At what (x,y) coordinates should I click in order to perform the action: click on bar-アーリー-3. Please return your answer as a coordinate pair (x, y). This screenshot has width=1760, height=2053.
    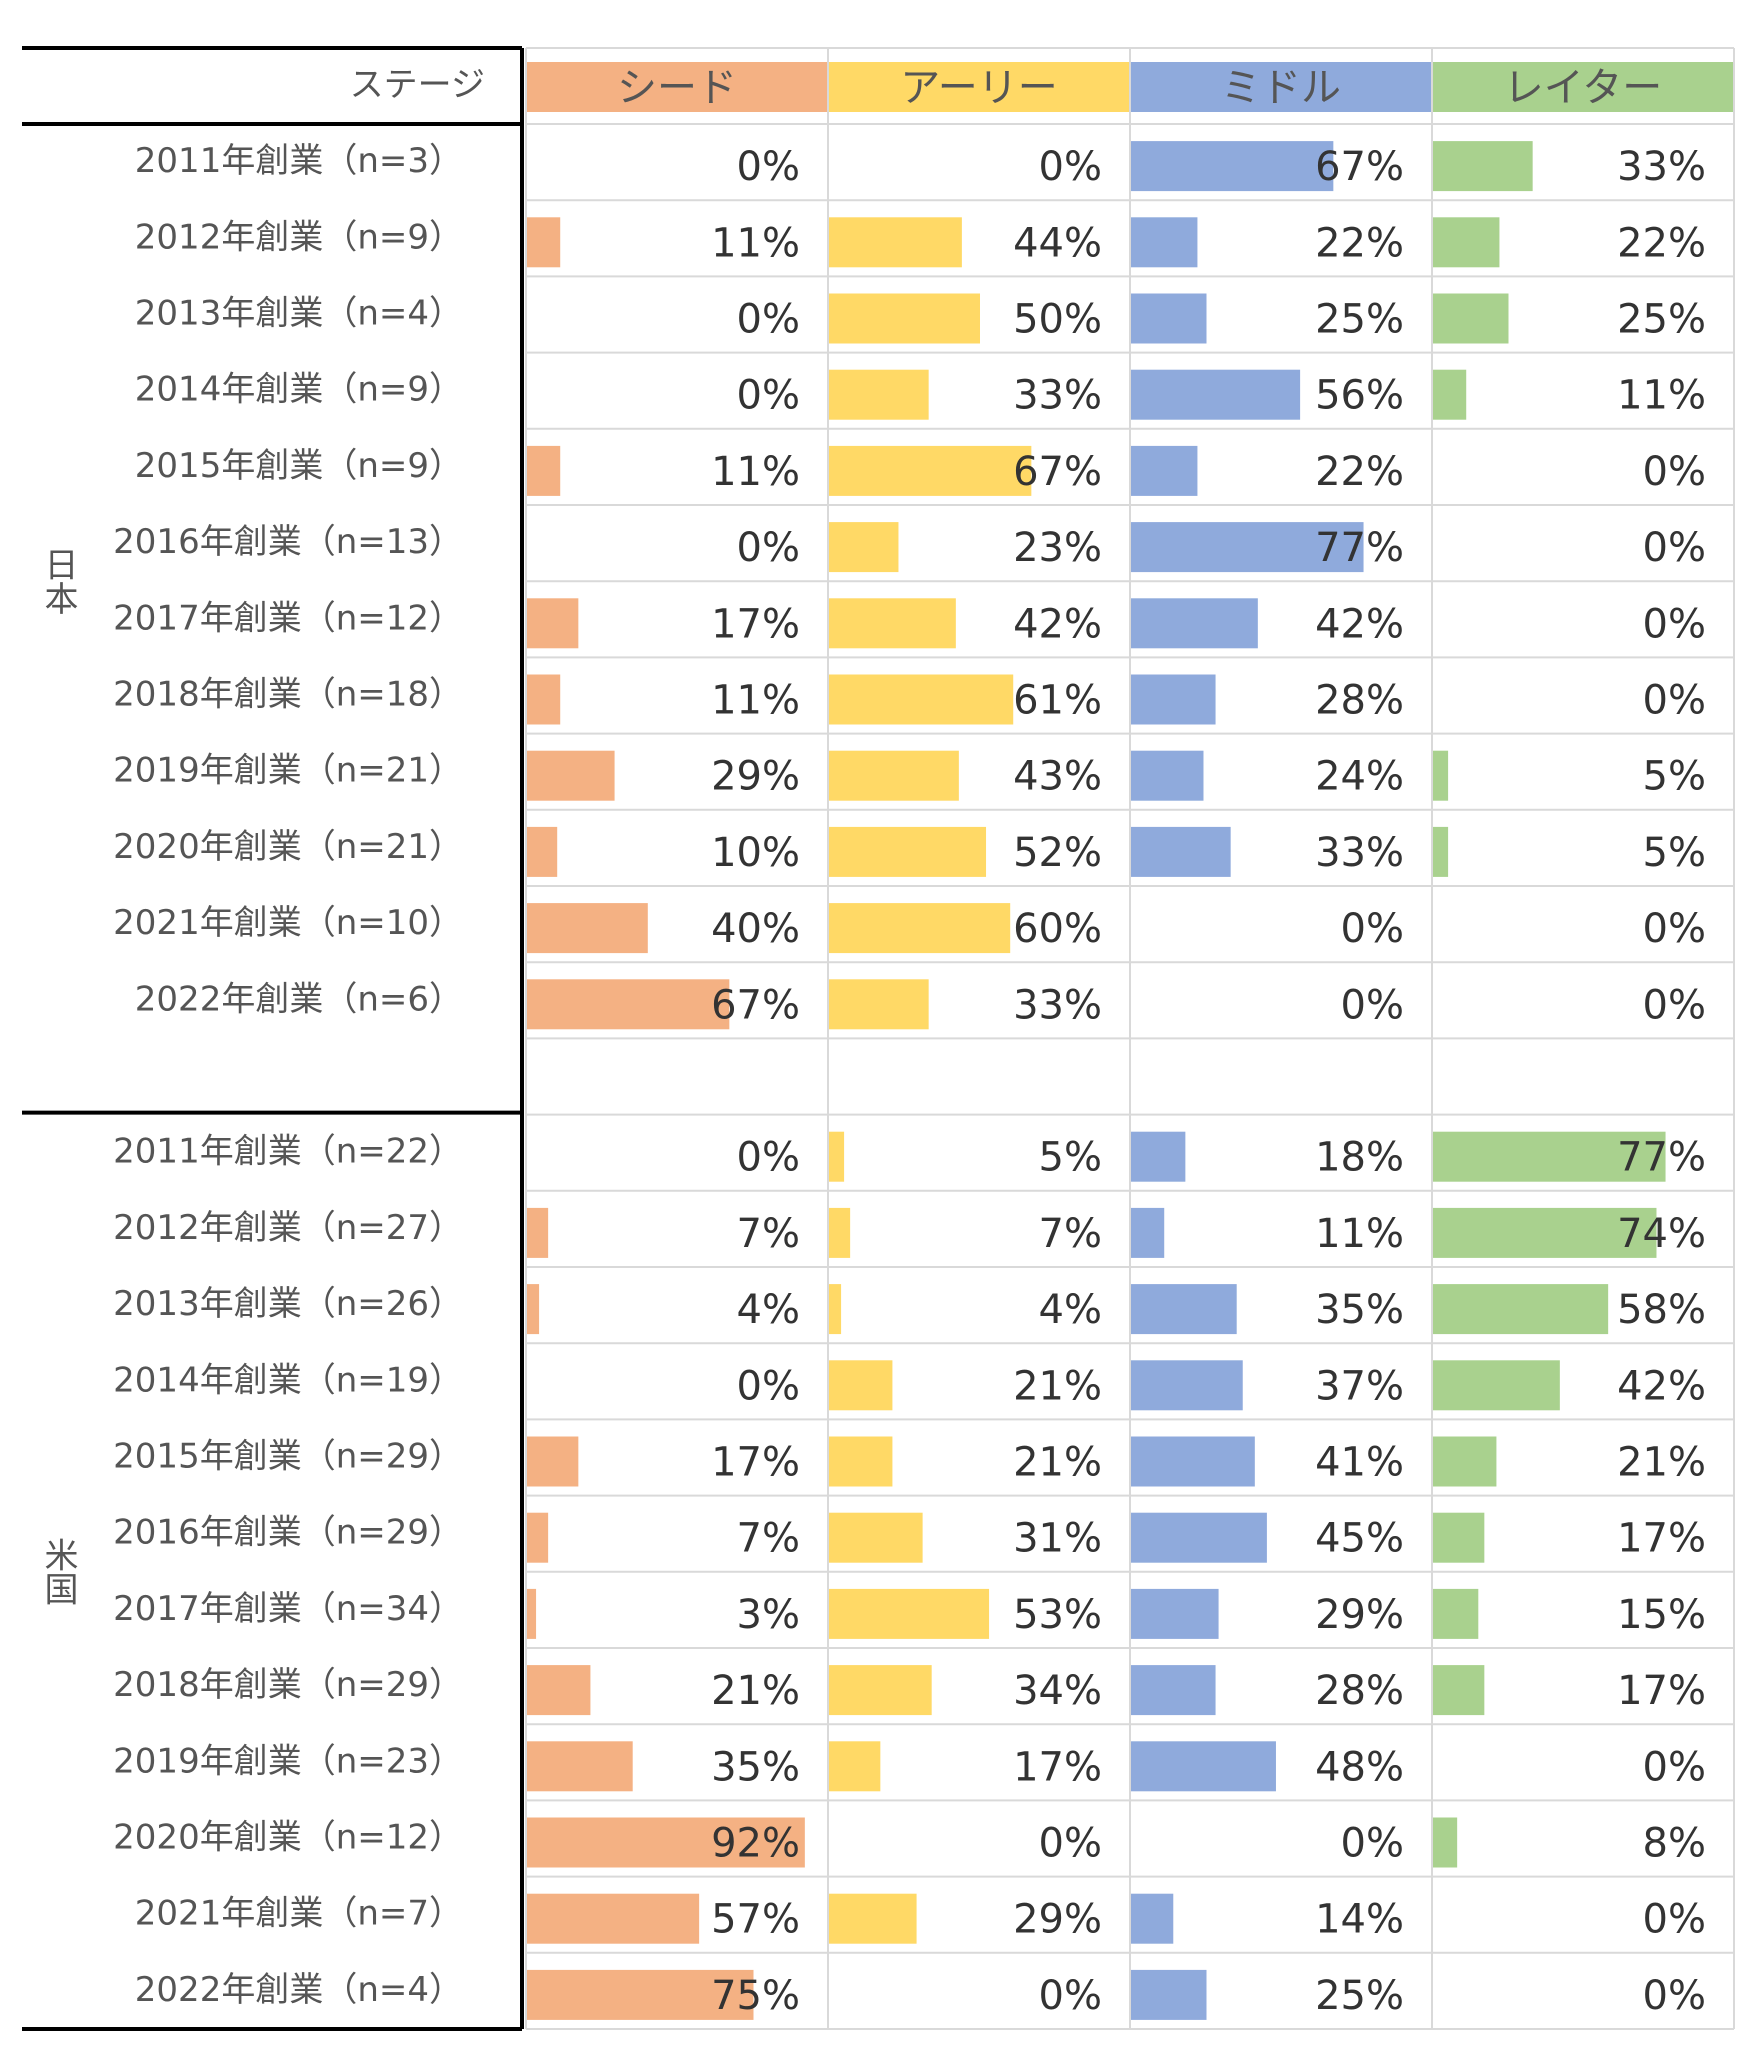
    Looking at the image, I should click on (879, 394).